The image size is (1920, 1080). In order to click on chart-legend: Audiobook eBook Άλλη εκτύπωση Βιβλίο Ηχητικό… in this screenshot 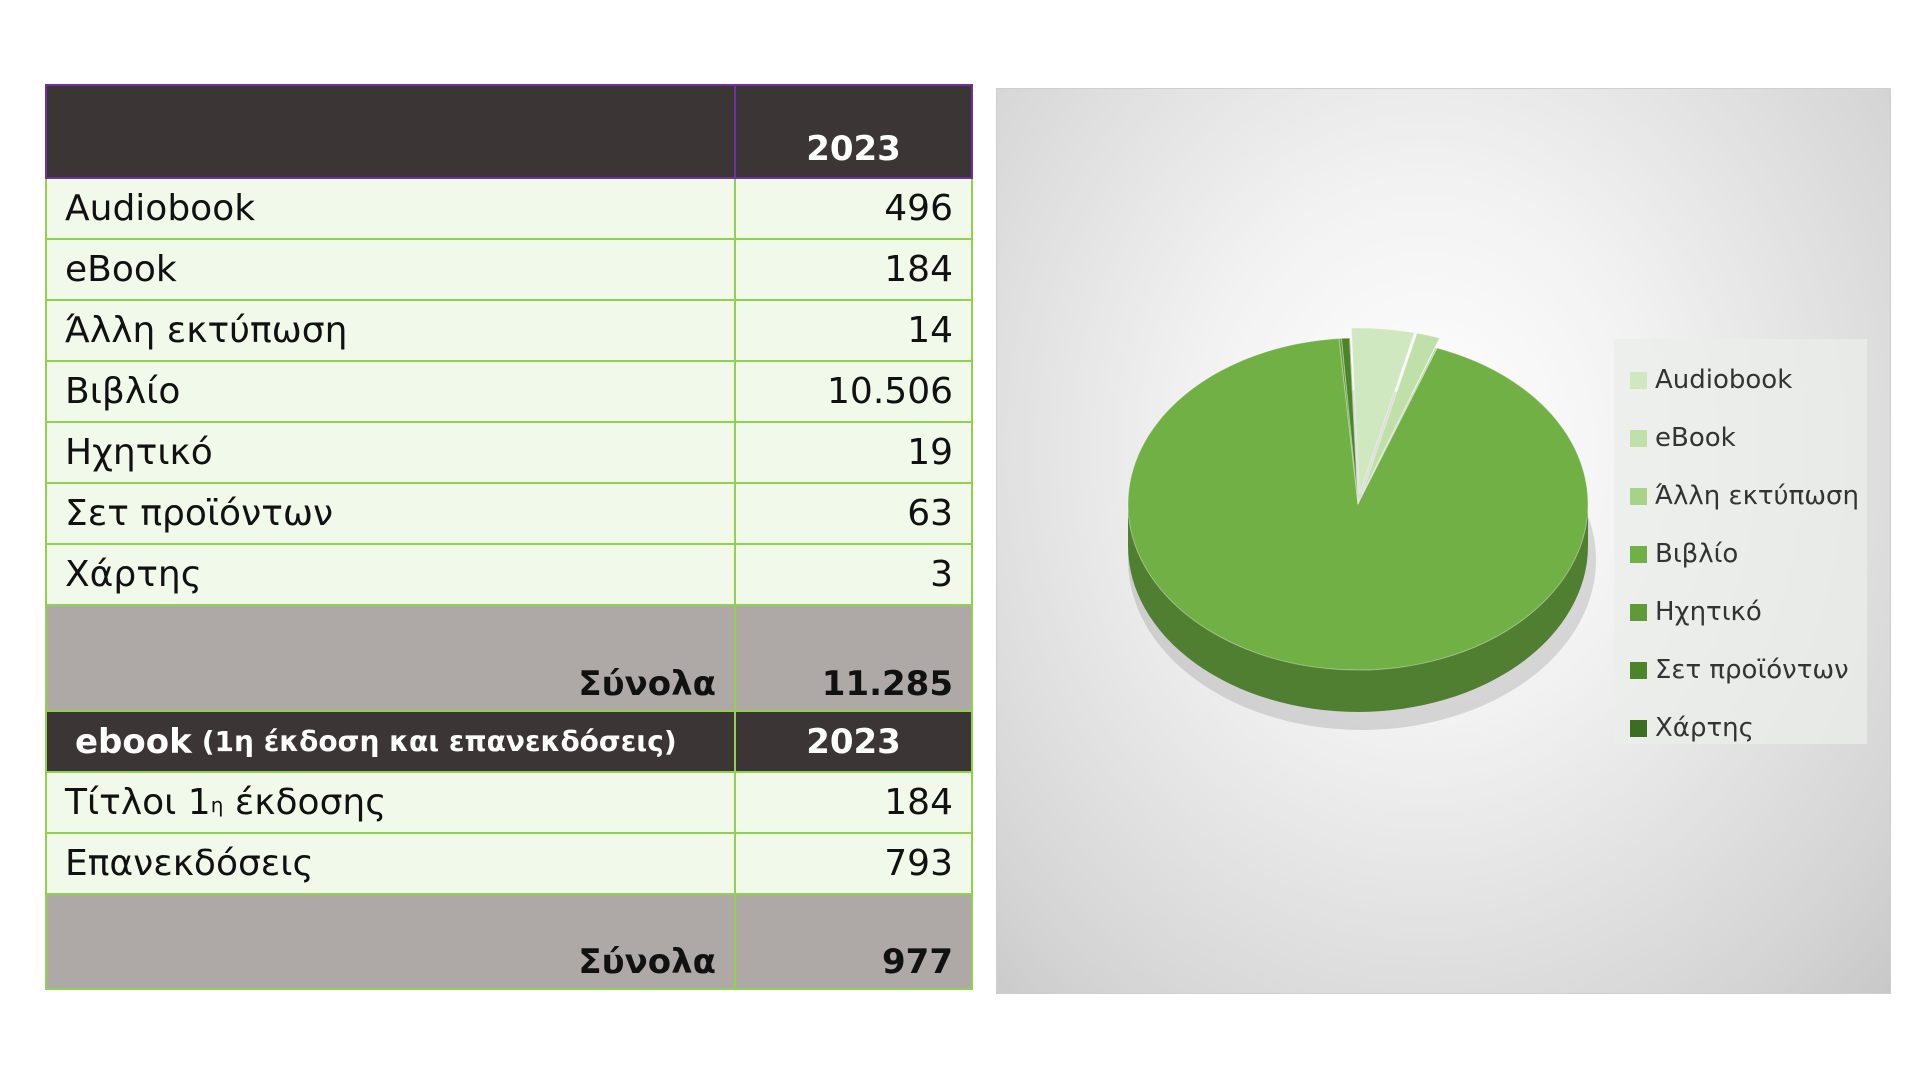, I will do `click(1740, 541)`.